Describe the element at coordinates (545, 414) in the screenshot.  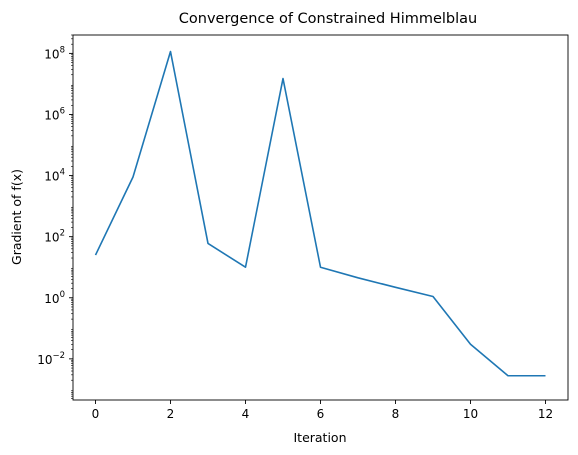
I see `x-tick-label: 12` at that location.